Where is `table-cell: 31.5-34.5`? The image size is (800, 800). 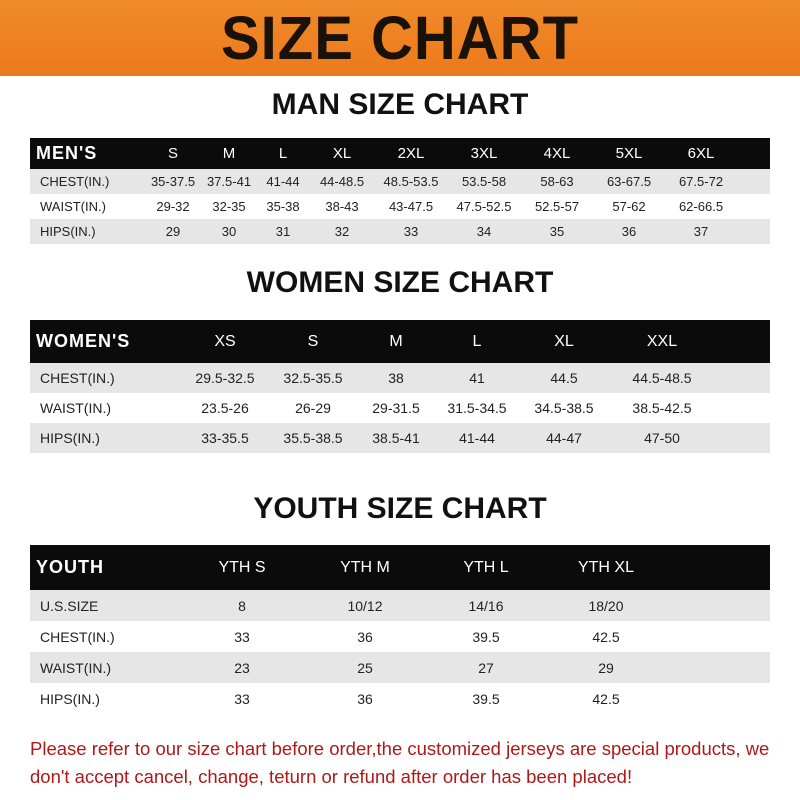
table-cell: 31.5-34.5 is located at coordinates (477, 408).